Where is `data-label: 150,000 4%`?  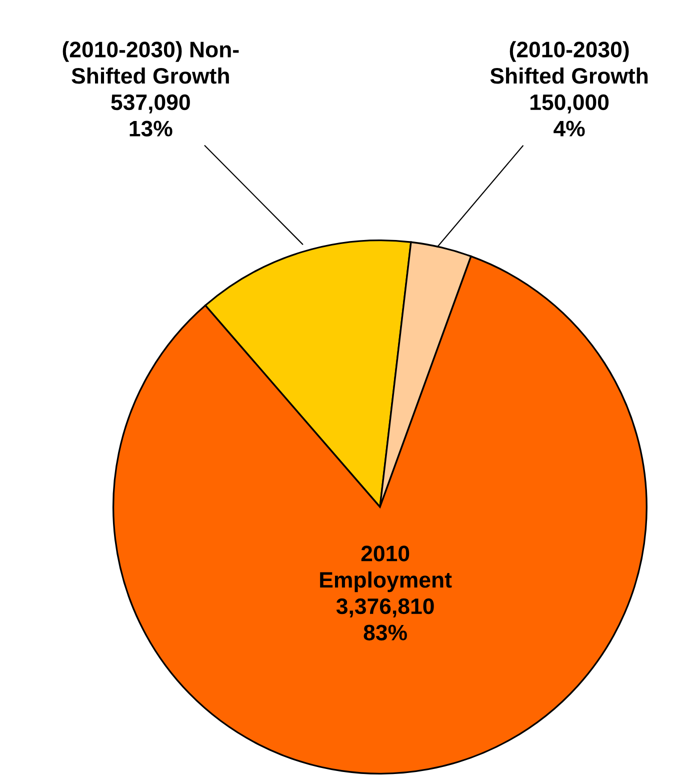 data-label: 150,000 4% is located at coordinates (569, 115).